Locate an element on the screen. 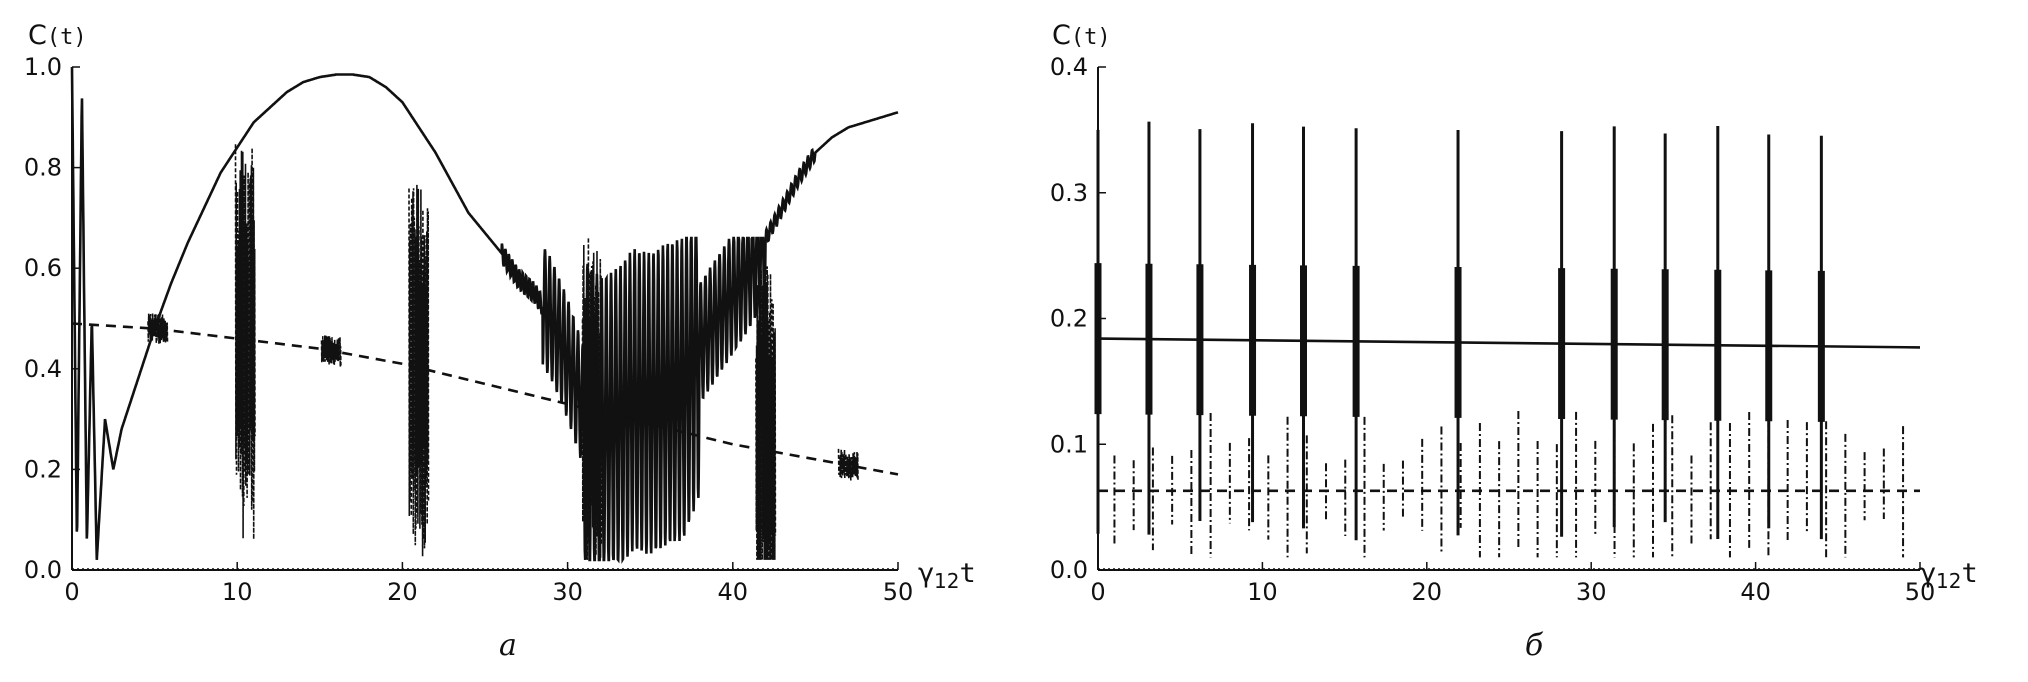 The height and width of the screenshot is (682, 2028). panel-b-xtick-label: 10 is located at coordinates (1262, 592).